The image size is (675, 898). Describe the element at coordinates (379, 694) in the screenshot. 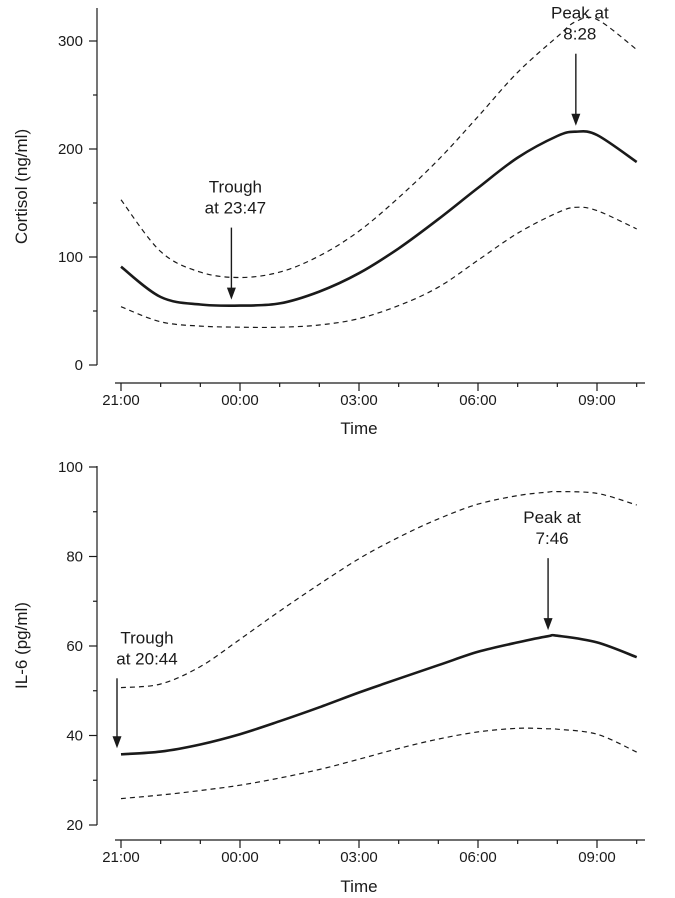

I see `mean-curve` at that location.